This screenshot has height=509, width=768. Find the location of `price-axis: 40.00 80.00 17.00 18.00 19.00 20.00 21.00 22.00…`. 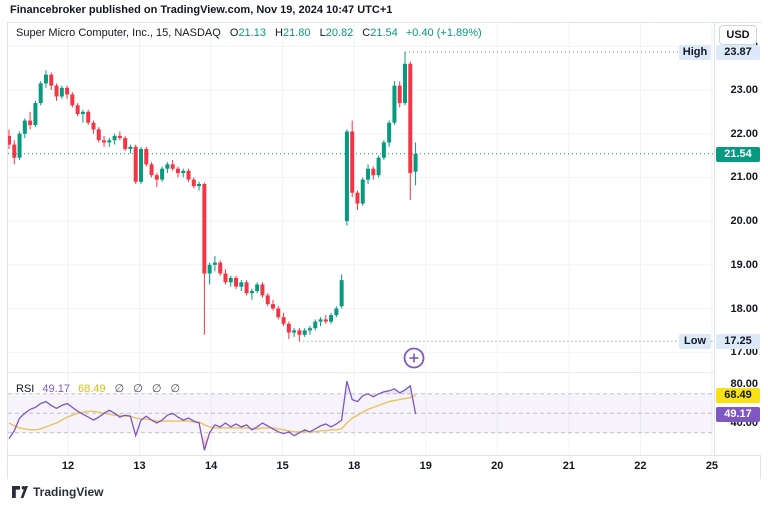

price-axis: 40.00 80.00 17.00 18.00 19.00 20.00 21.00 22.00… is located at coordinates (737, 239).